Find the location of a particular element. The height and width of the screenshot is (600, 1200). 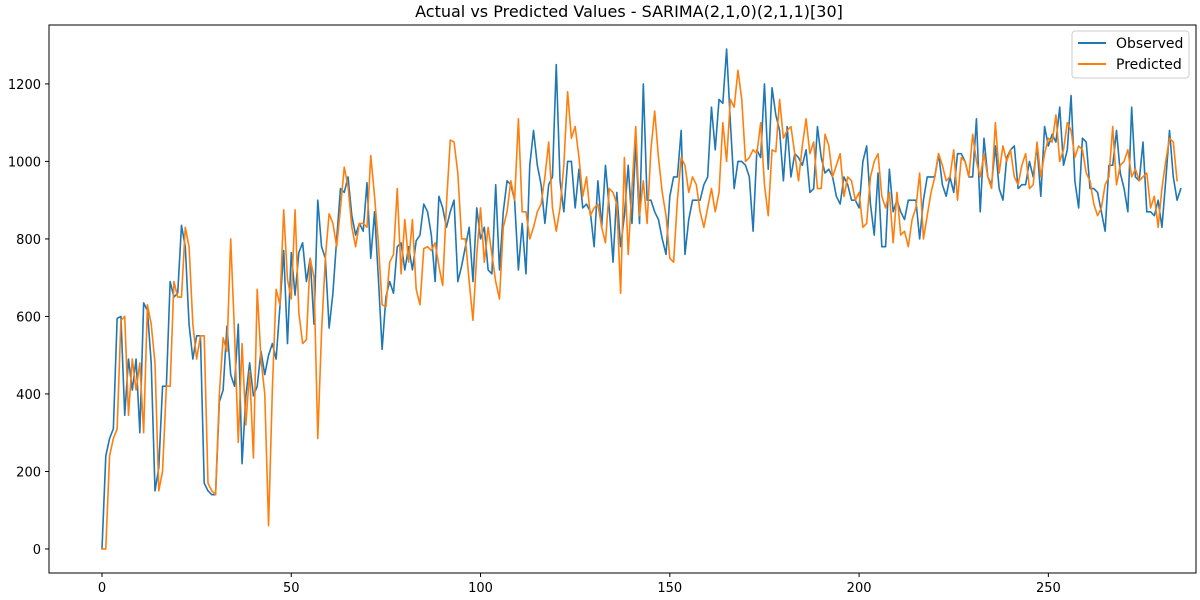

legend: Observed Predicted is located at coordinates (1130, 54).